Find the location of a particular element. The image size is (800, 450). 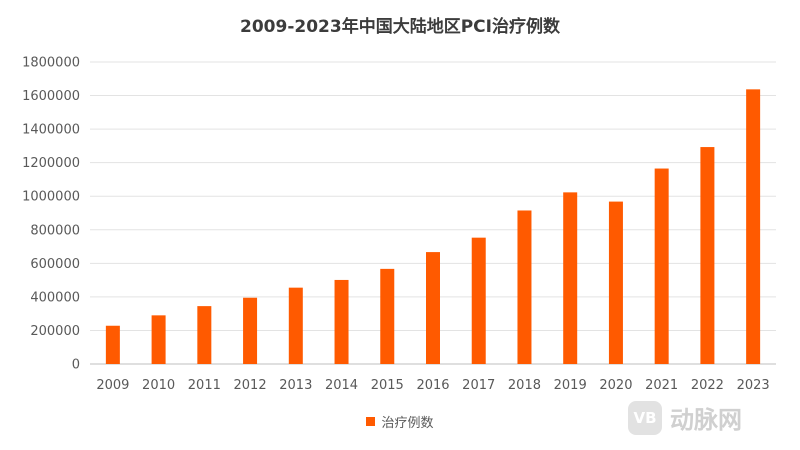

legend-swatch is located at coordinates (371, 421).